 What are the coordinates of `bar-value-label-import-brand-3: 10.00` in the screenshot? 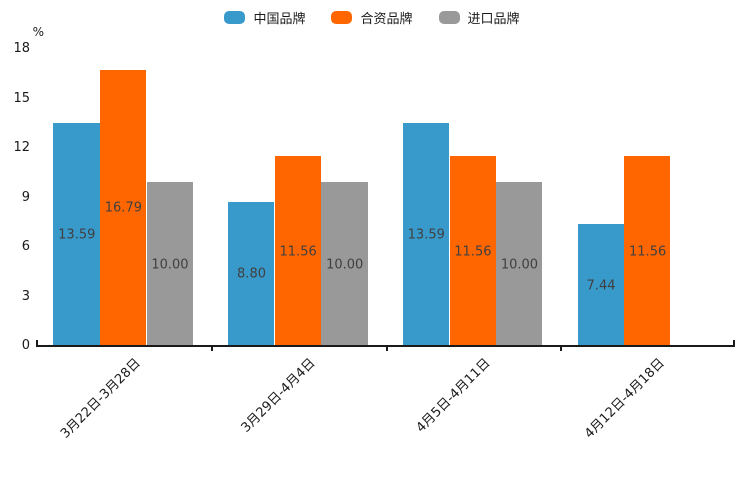 It's located at (519, 264).